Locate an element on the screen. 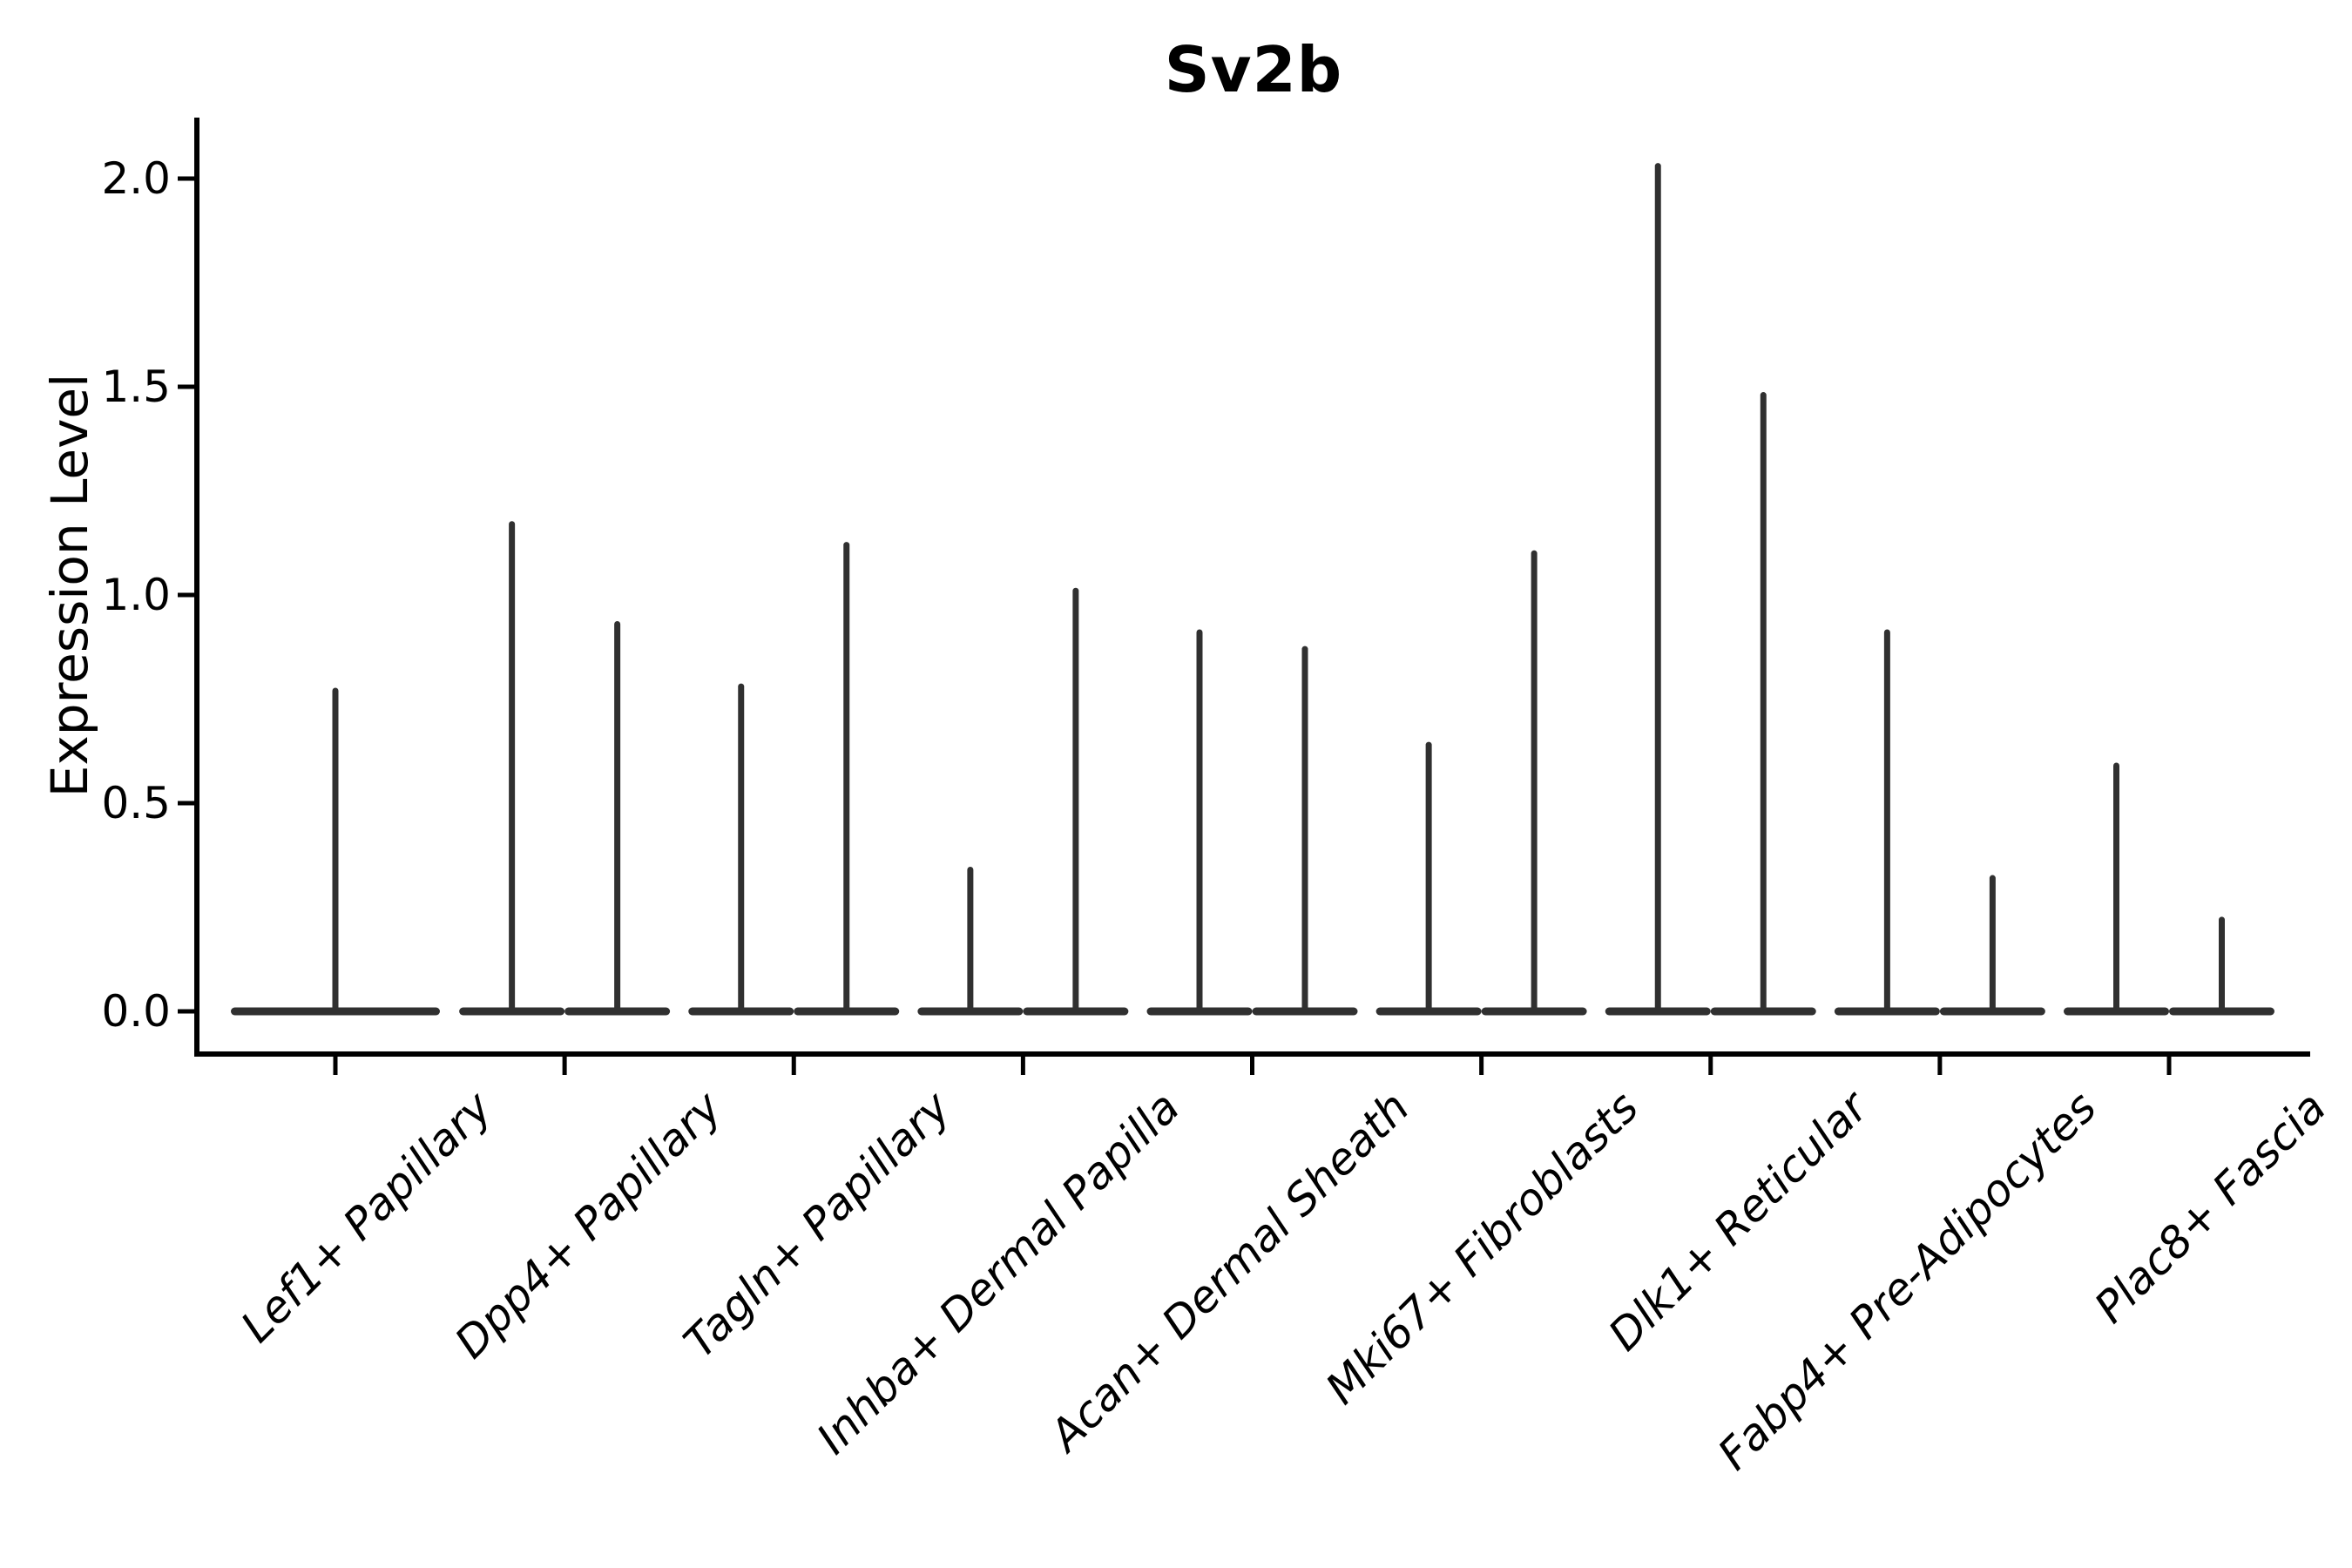  chart-title: Sv2b is located at coordinates (1253, 69).